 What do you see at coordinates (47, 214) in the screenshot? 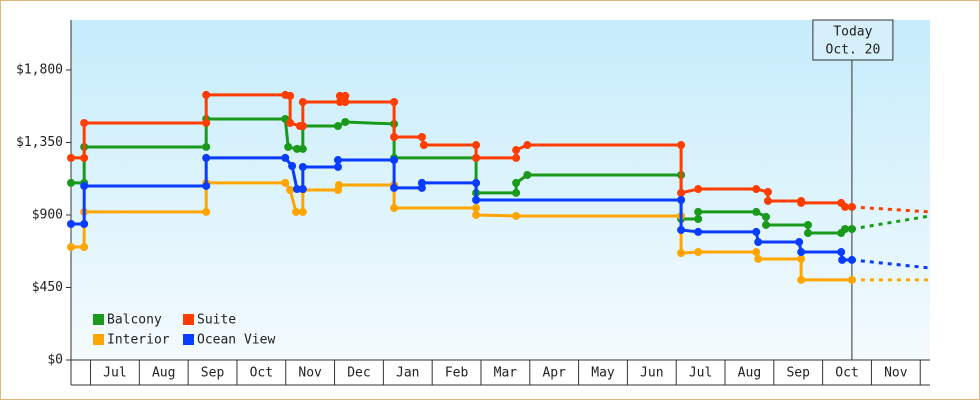
I see `y-tick-label: $900` at bounding box center [47, 214].